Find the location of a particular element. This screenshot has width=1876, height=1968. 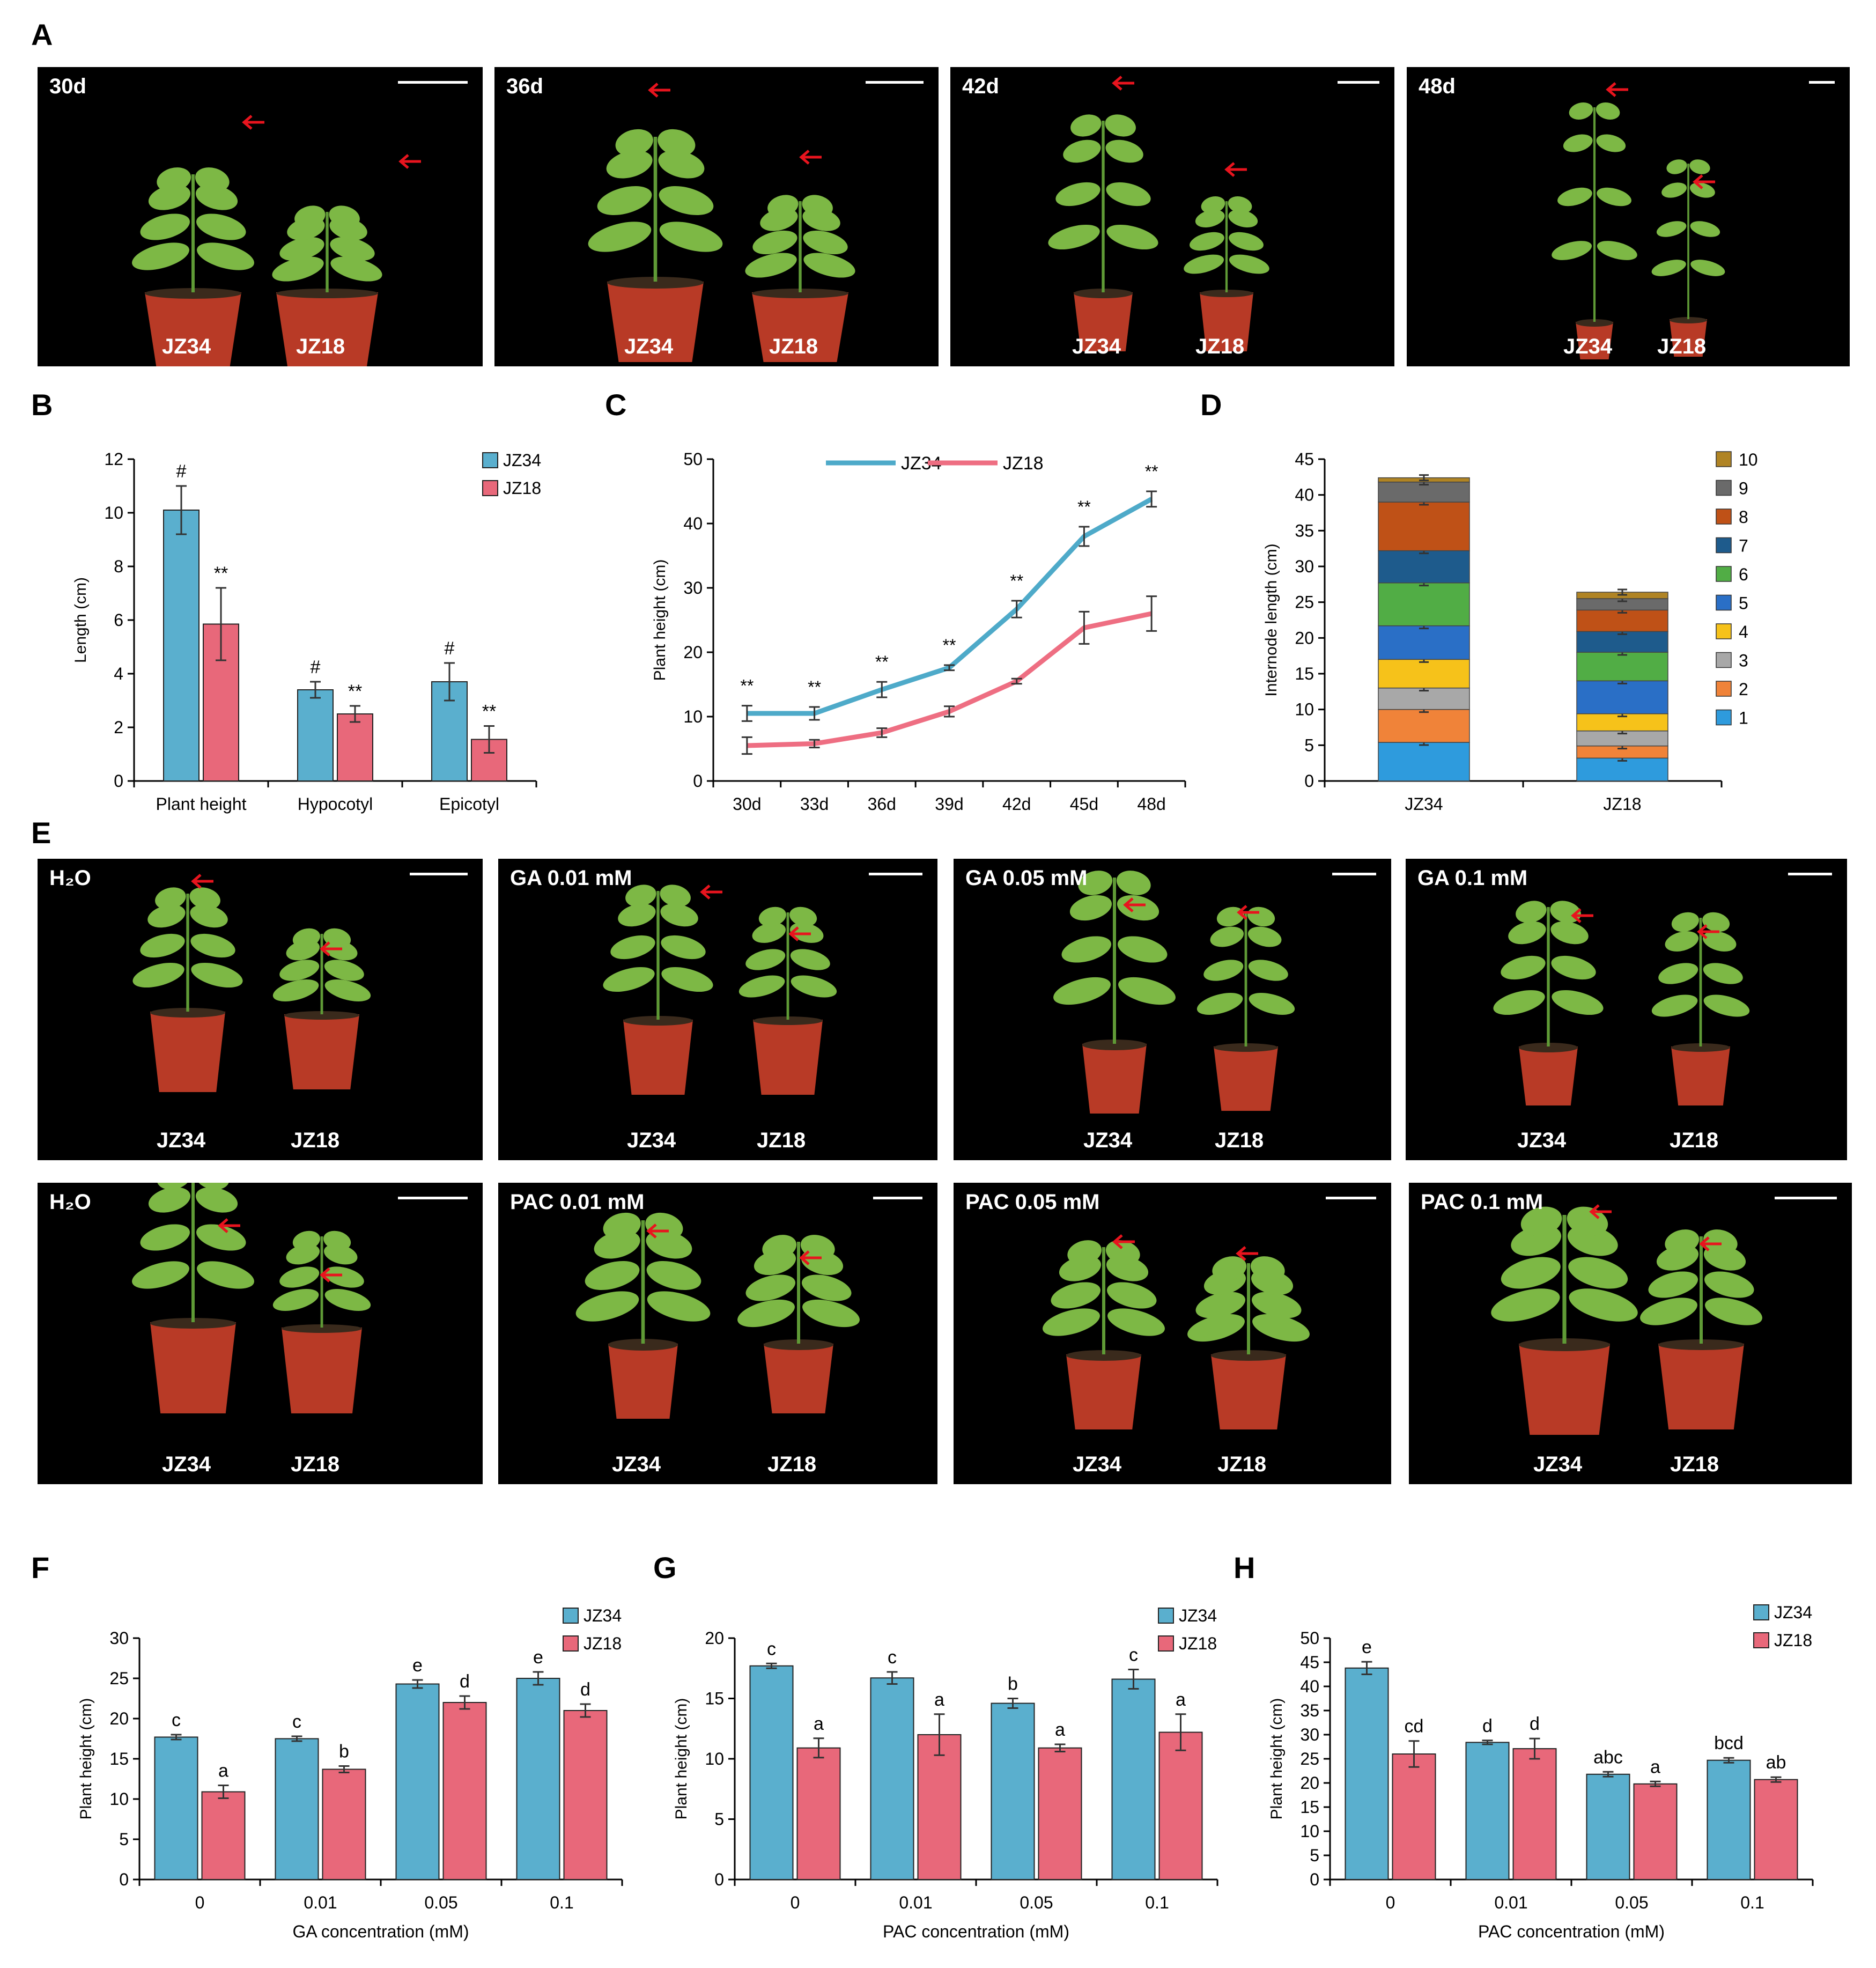

x-axis-label: GA concentration (mM) is located at coordinates (381, 1931).